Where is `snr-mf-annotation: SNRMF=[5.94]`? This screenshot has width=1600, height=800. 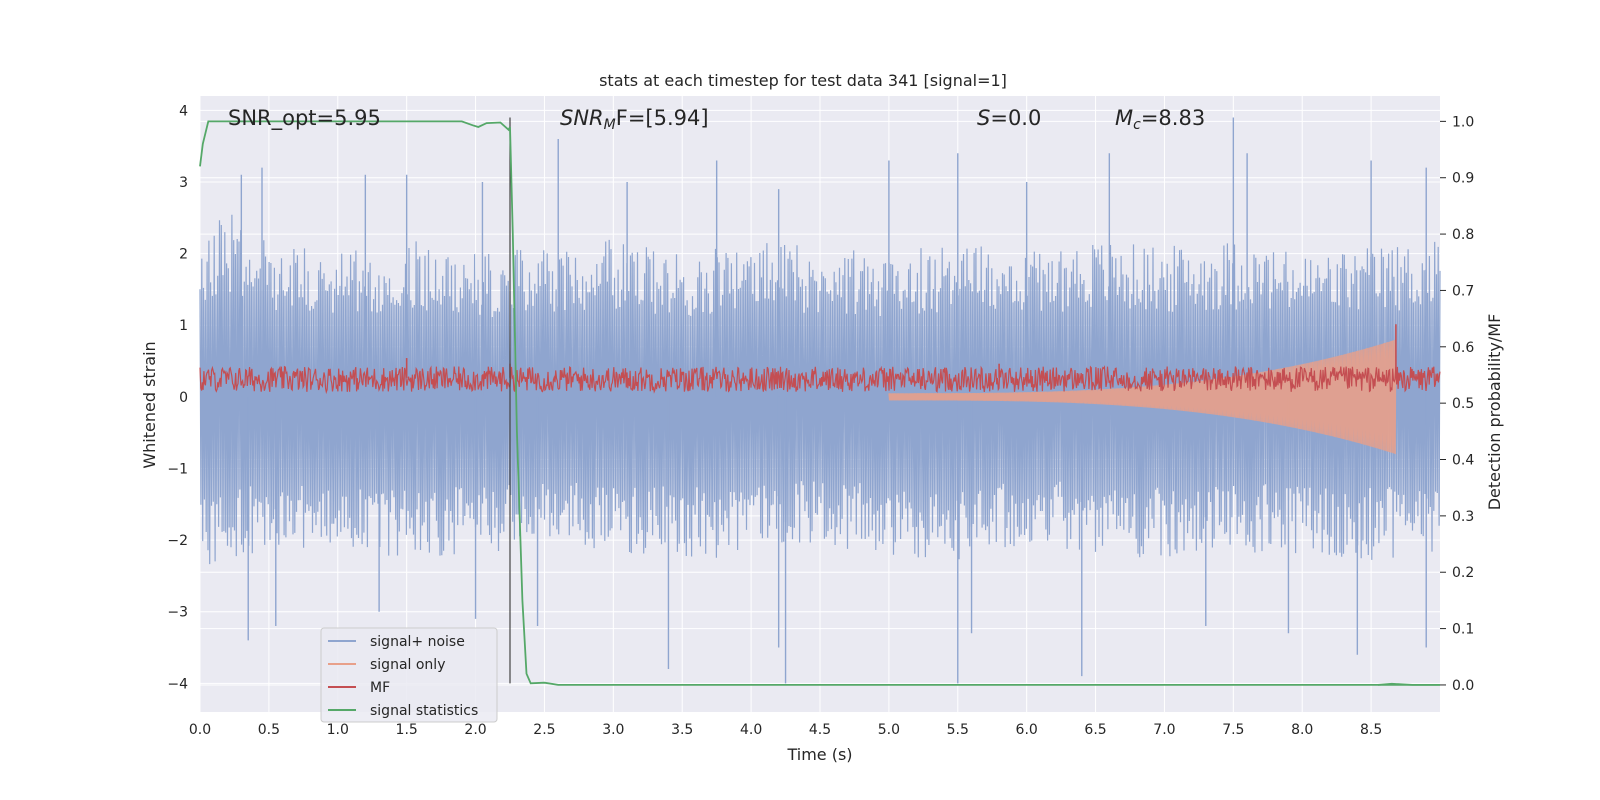
snr-mf-annotation: SNRMF=[5.94] is located at coordinates (634, 119).